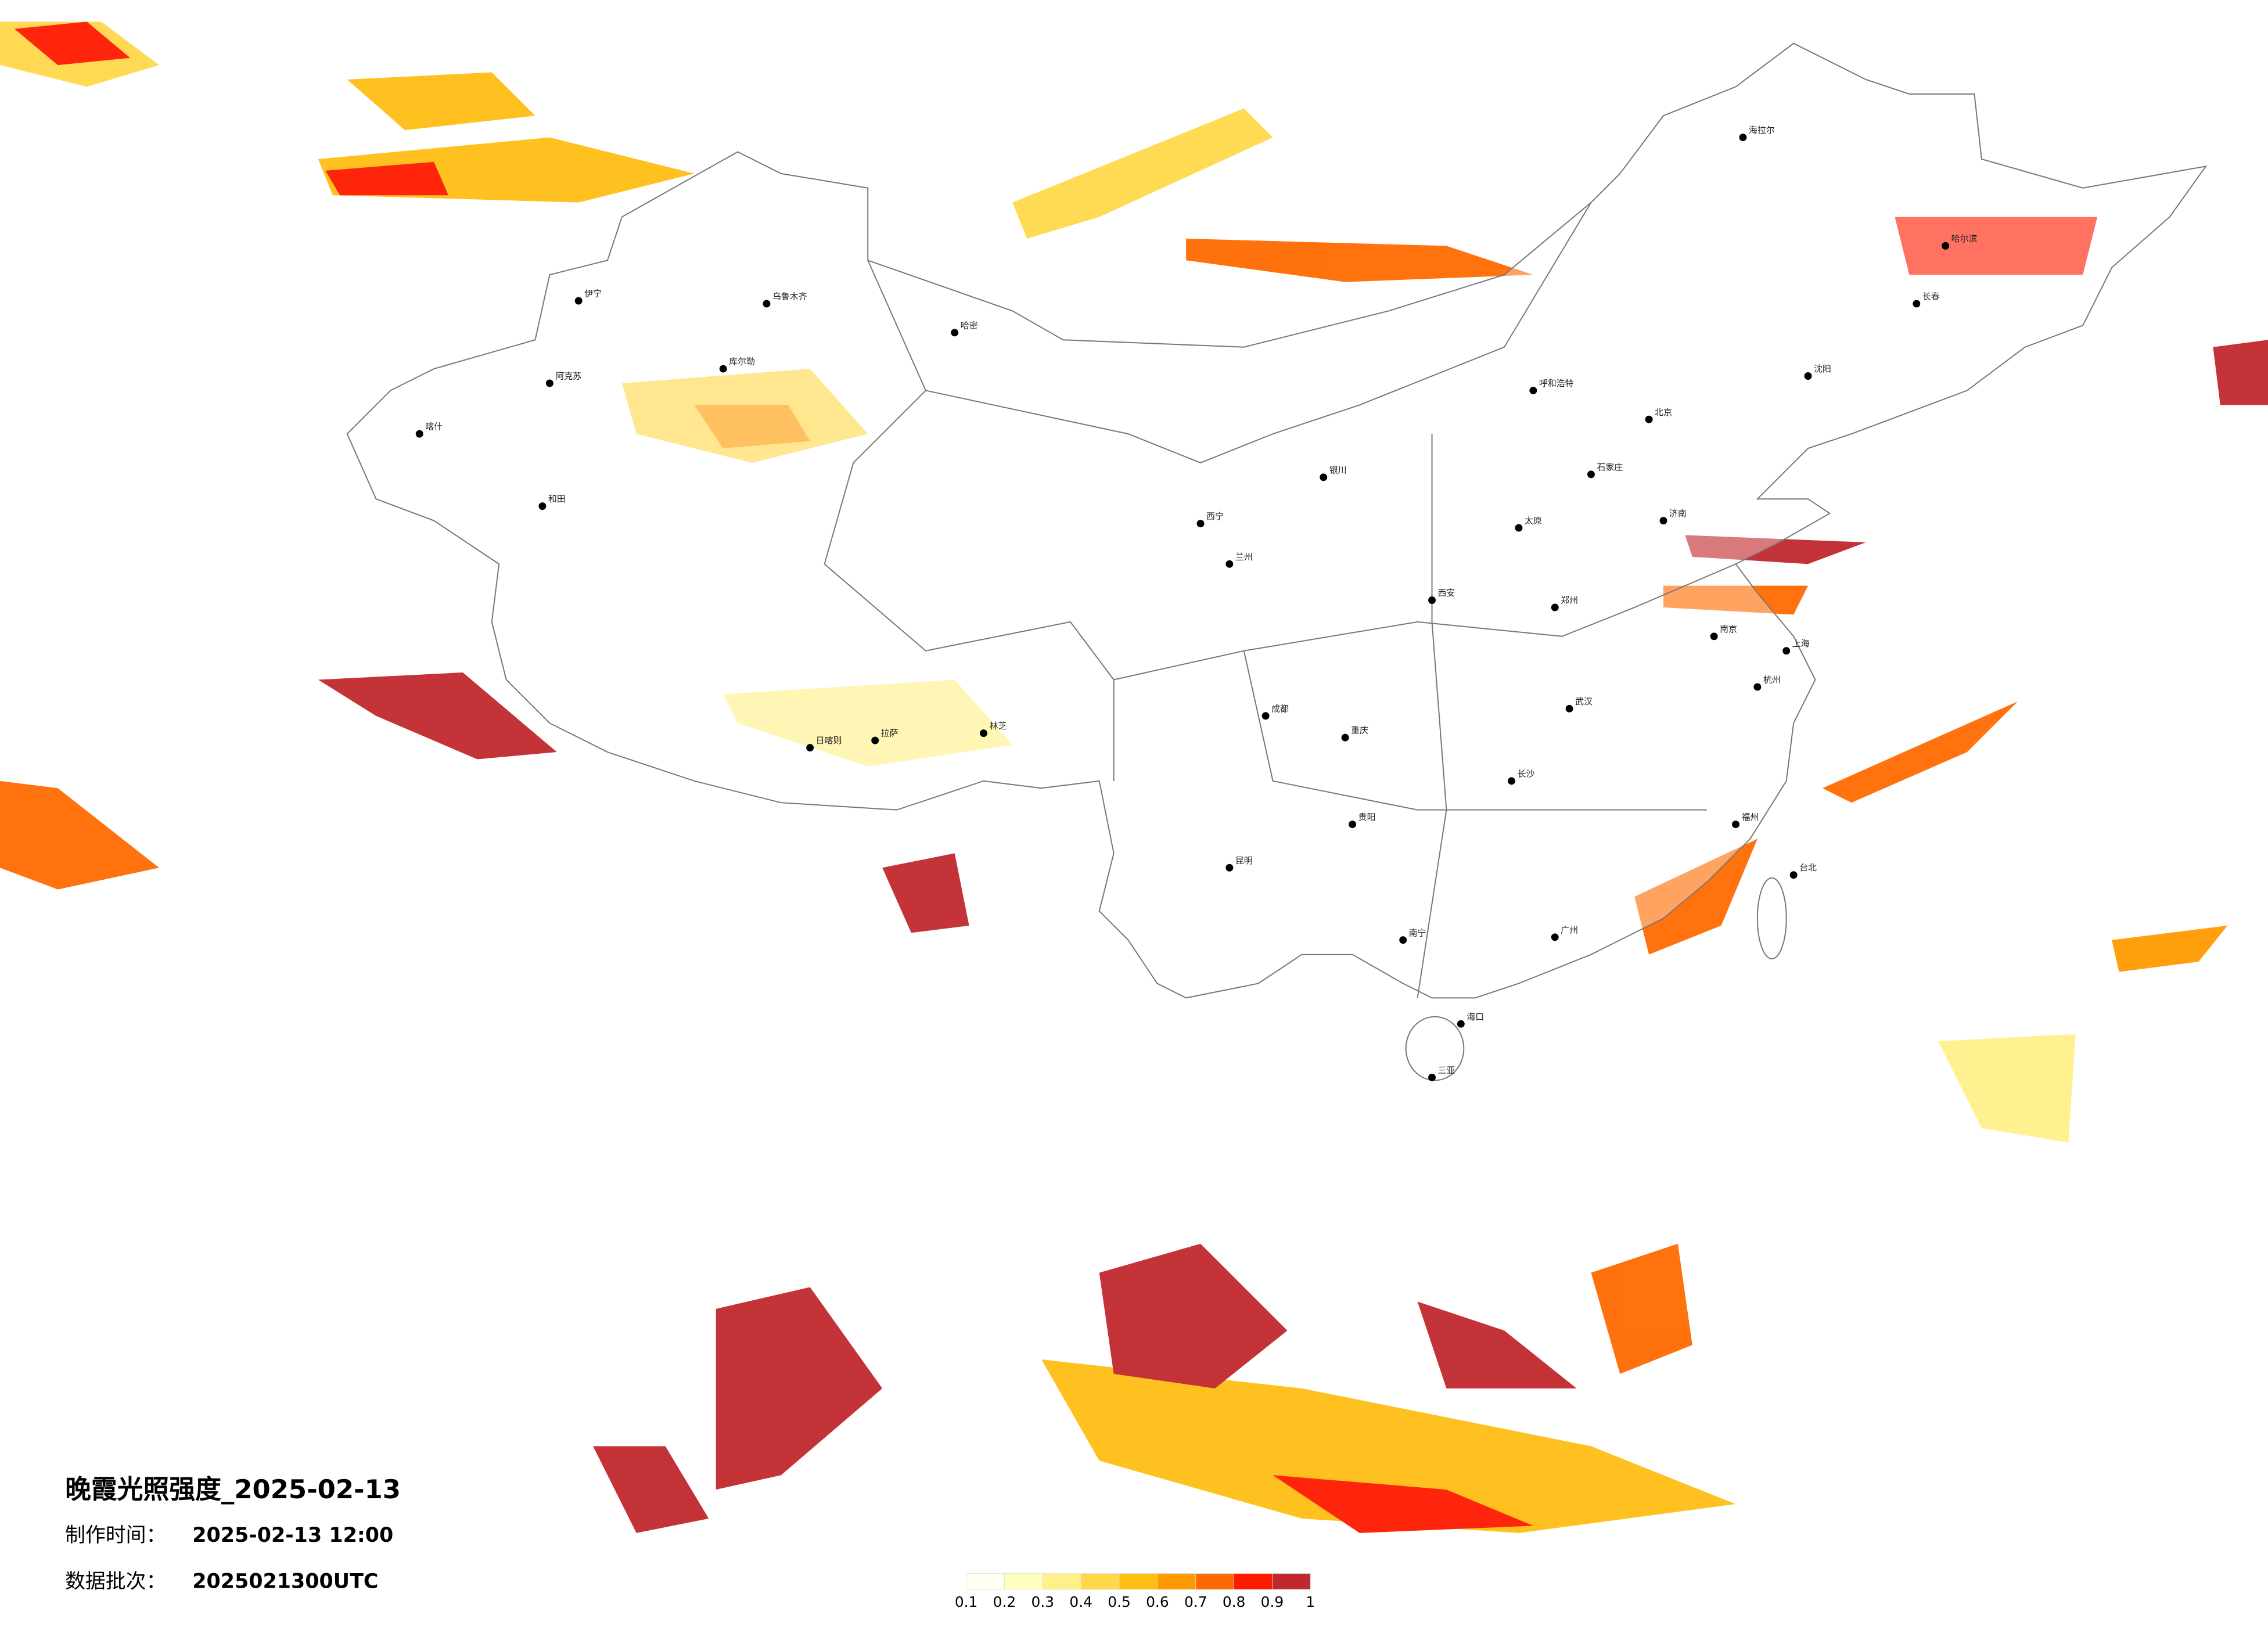 The image size is (2268, 1626). What do you see at coordinates (1338, 470) in the screenshot?
I see `city-label: 银川` at bounding box center [1338, 470].